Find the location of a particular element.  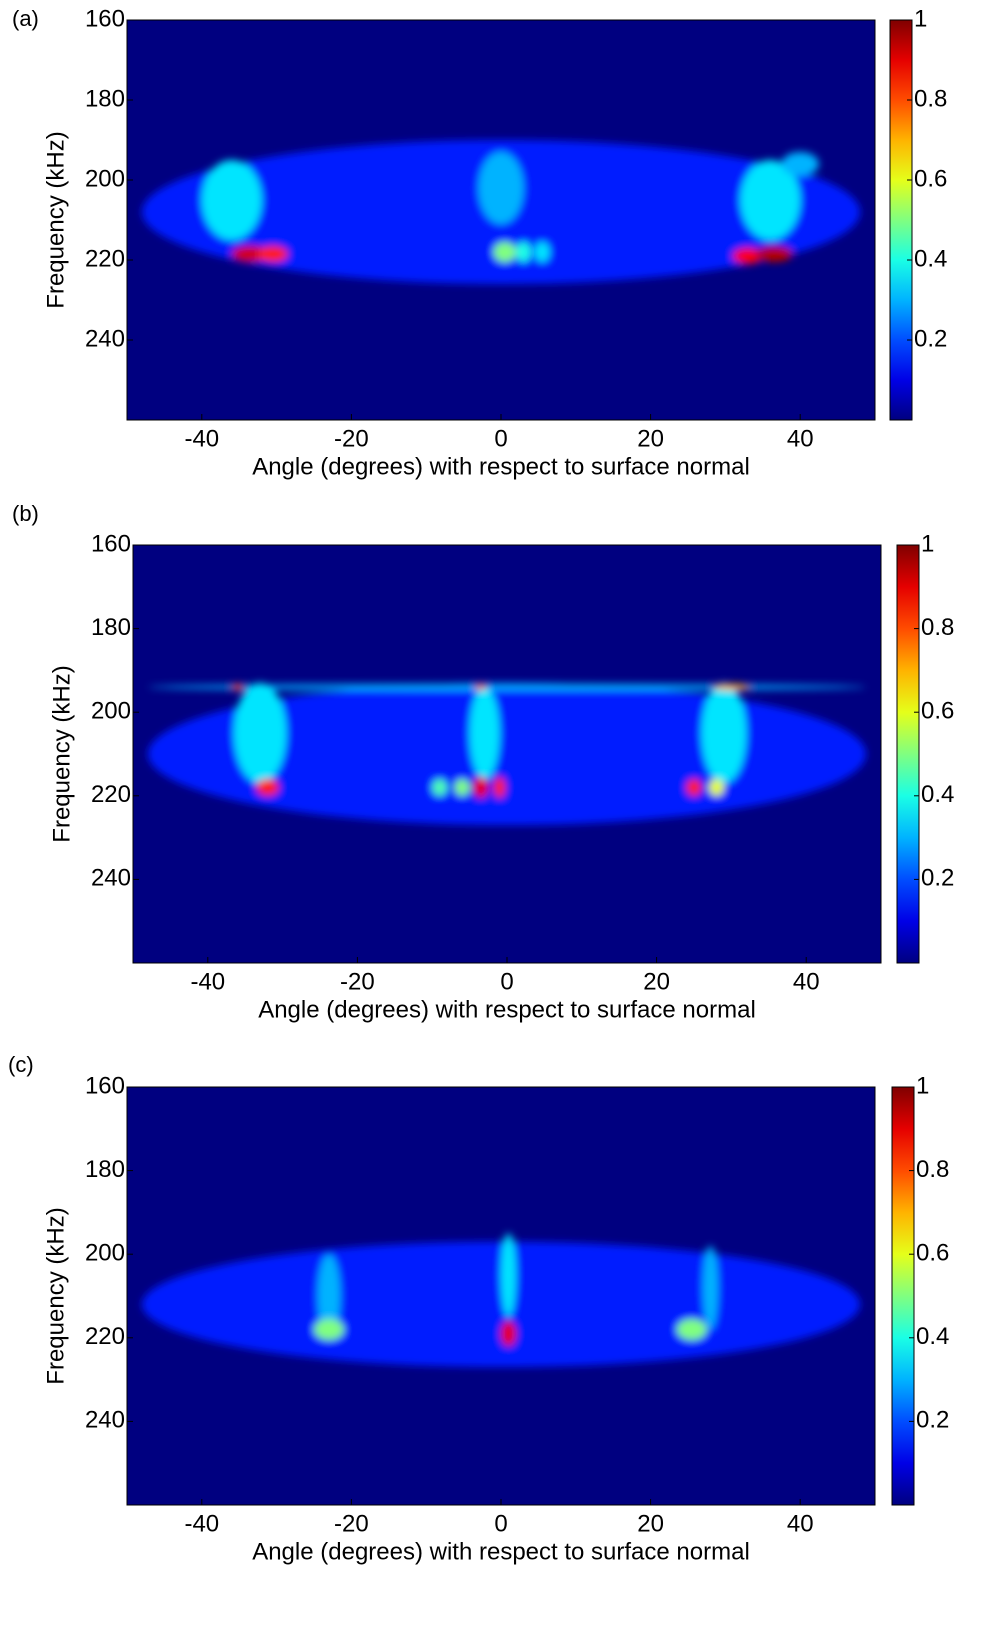

panel-label: (a) is located at coordinates (25, 18).